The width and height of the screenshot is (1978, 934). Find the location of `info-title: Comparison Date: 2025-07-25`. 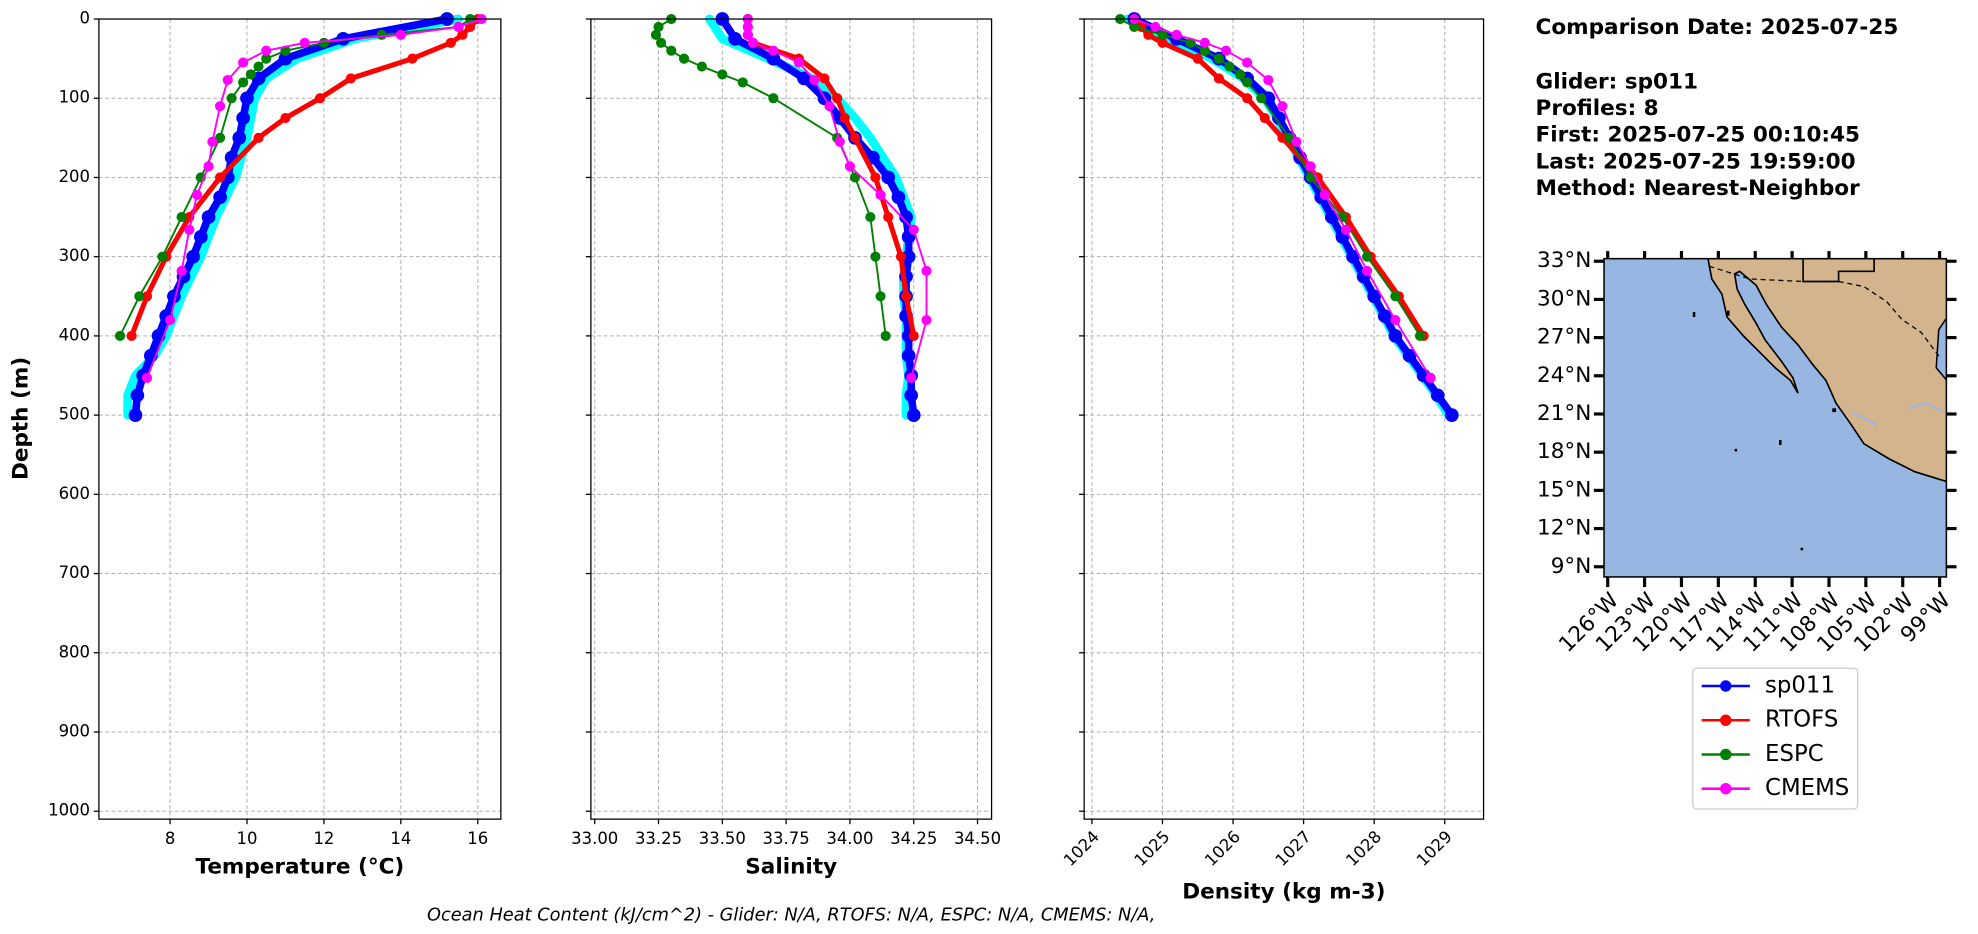

info-title: Comparison Date: 2025-07-25 is located at coordinates (1717, 27).